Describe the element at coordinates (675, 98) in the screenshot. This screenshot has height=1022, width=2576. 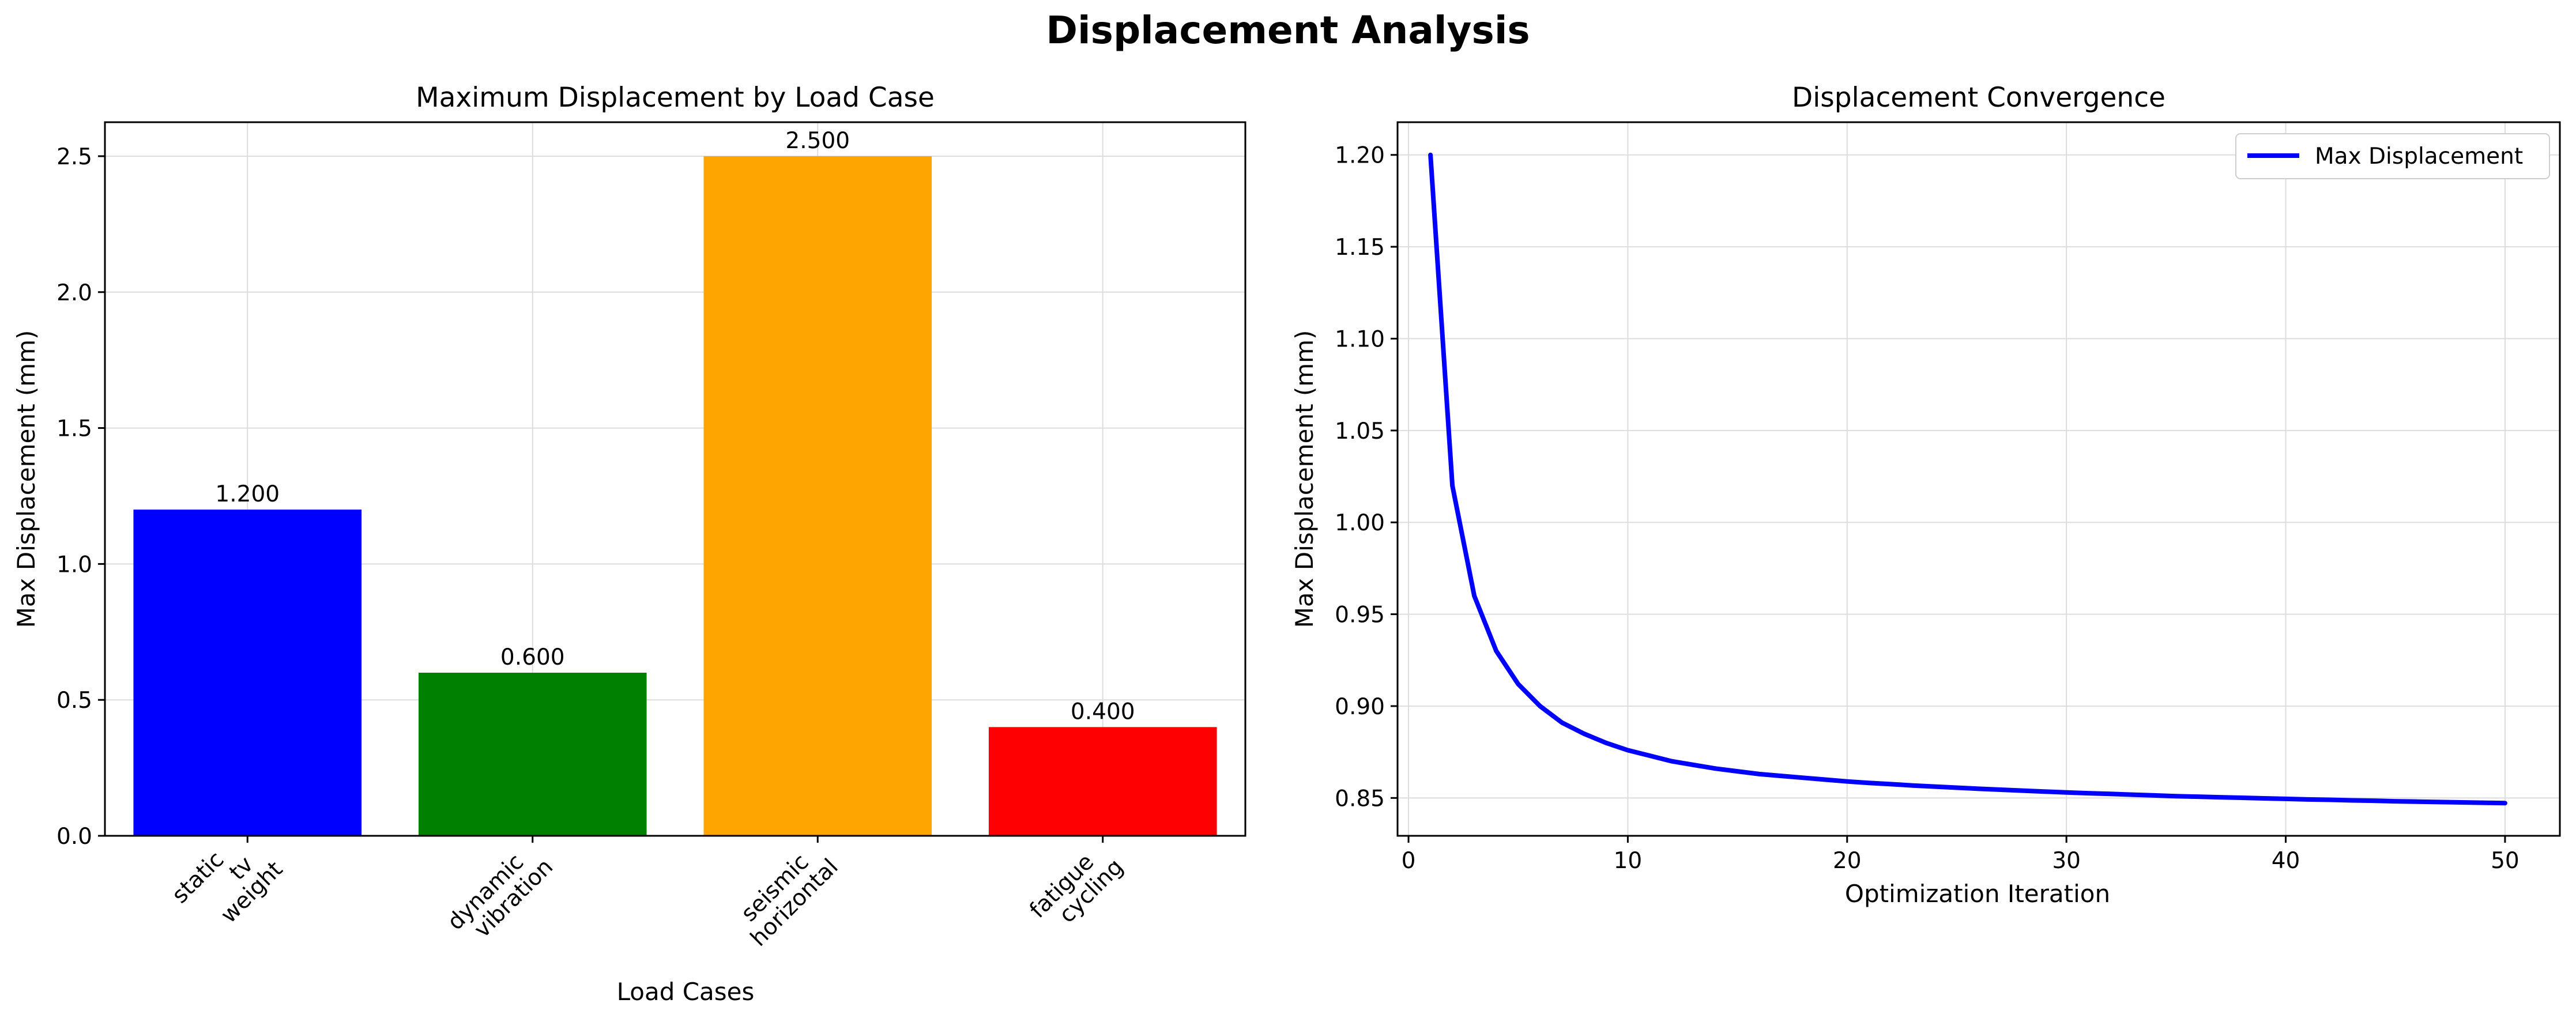
I see `bar-chart-title: Maximum Displacement by Load Case` at that location.